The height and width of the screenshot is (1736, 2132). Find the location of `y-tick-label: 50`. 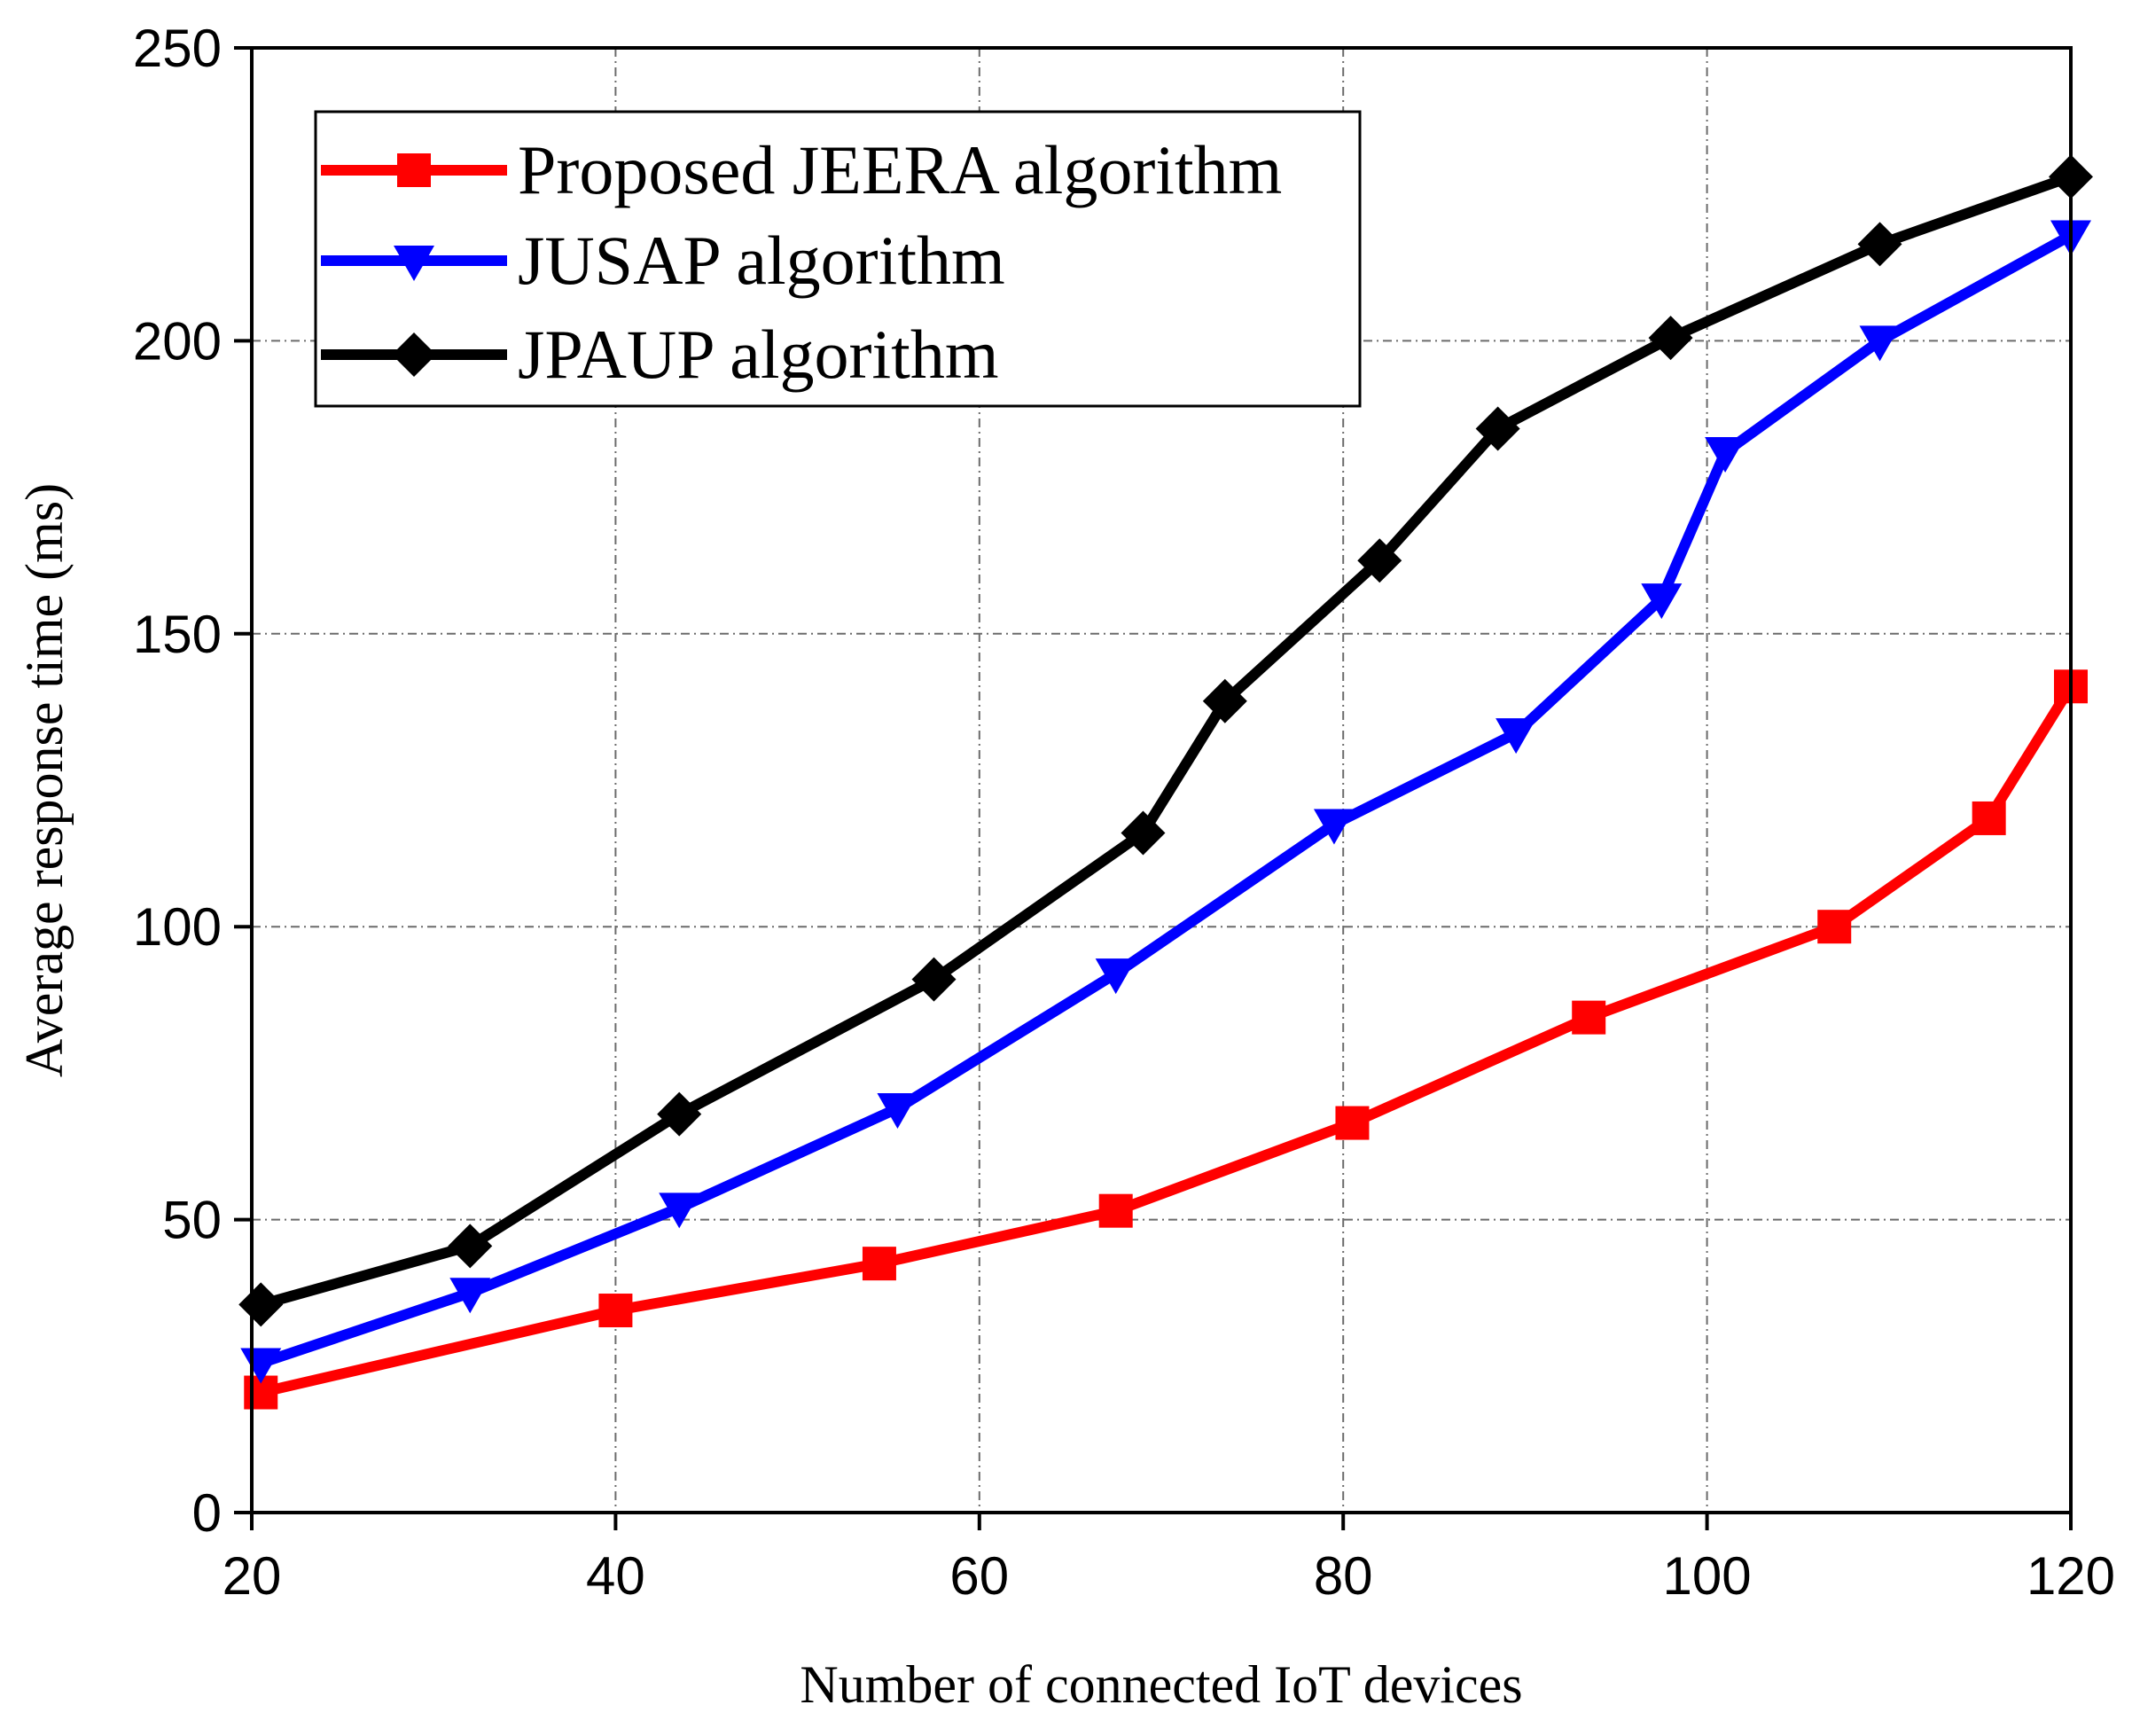

y-tick-label: 50 is located at coordinates (192, 1220).